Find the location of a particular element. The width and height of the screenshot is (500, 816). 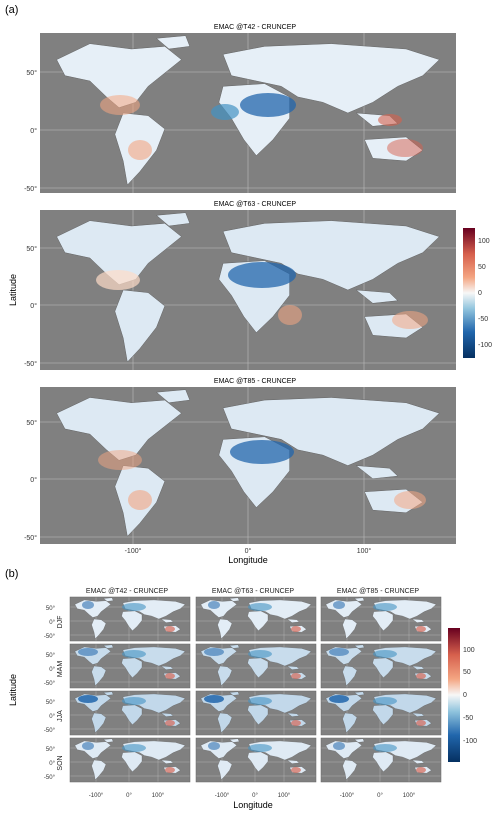

panel-b-x-ticks: -100° 0° 100° -100° 0° 100° -100° 0° 100° is located at coordinates (252, 796).